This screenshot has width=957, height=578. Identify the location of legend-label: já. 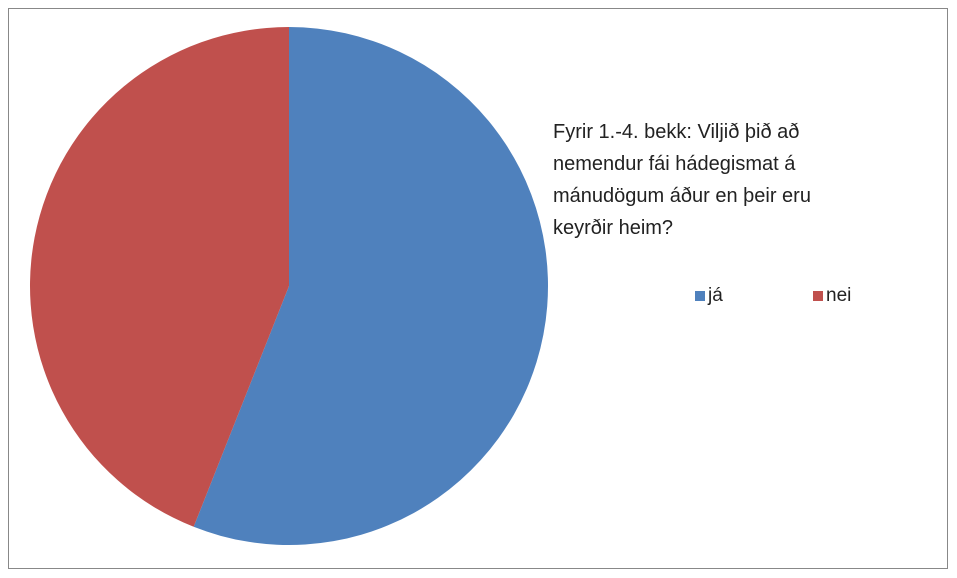
(715, 295).